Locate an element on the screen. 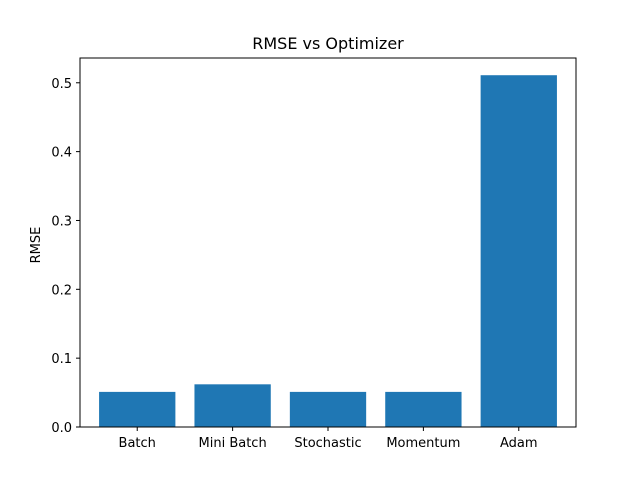  x-tick-label: Momentum is located at coordinates (423, 443).